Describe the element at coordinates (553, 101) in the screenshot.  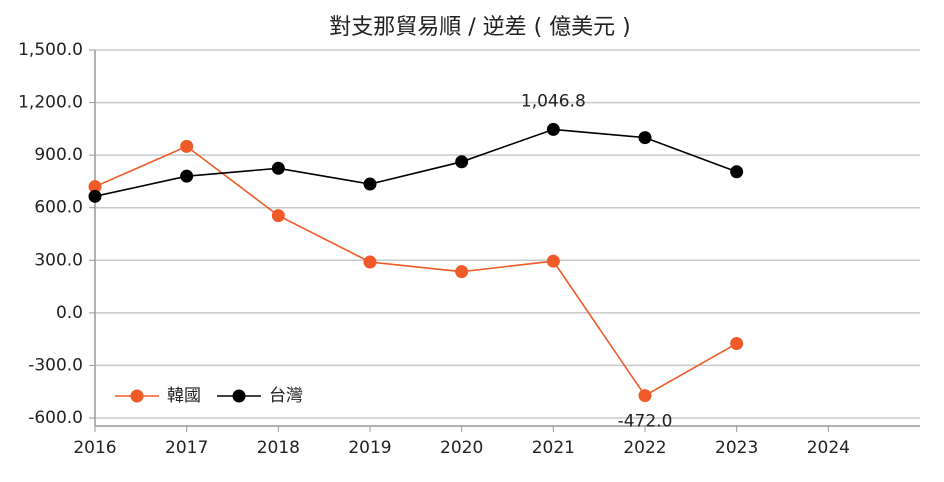
I see `data-label: 1,046.8` at that location.